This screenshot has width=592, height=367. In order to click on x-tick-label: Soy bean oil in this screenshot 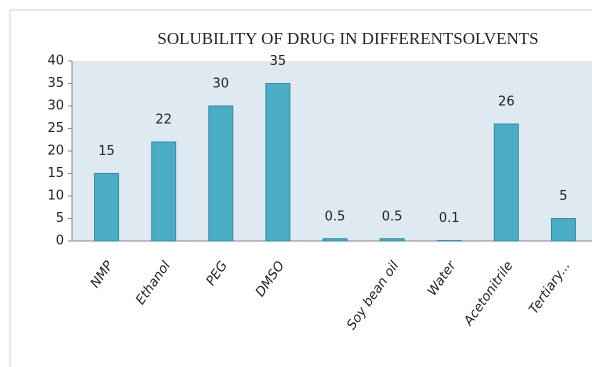, I will do `click(373, 295)`.